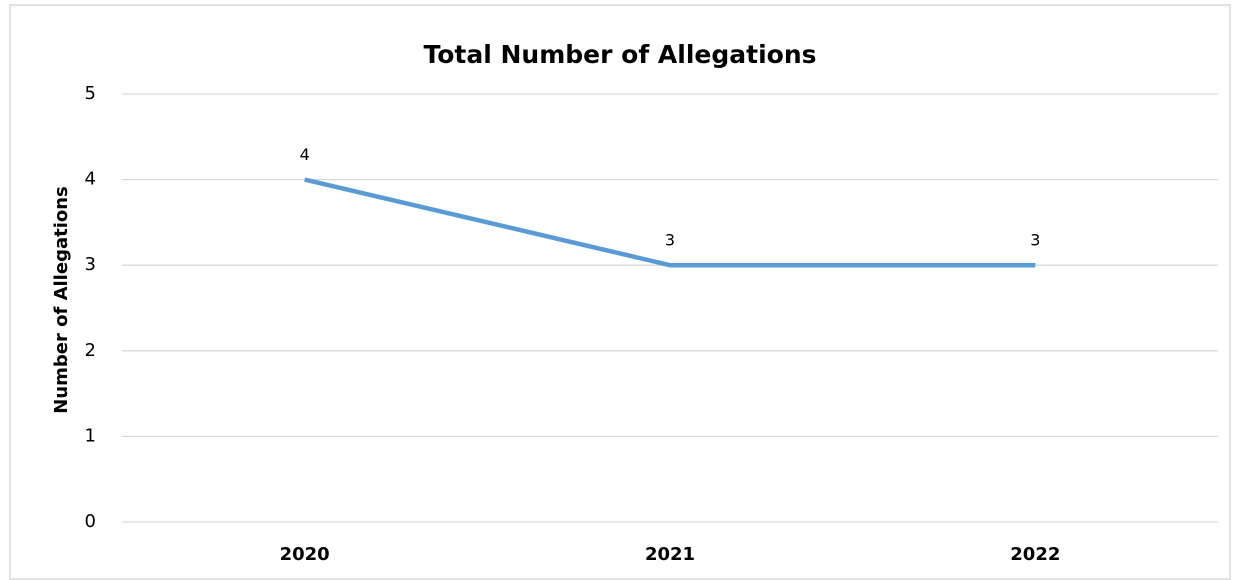  Describe the element at coordinates (90, 93) in the screenshot. I see `y-tick-label: 5` at that location.